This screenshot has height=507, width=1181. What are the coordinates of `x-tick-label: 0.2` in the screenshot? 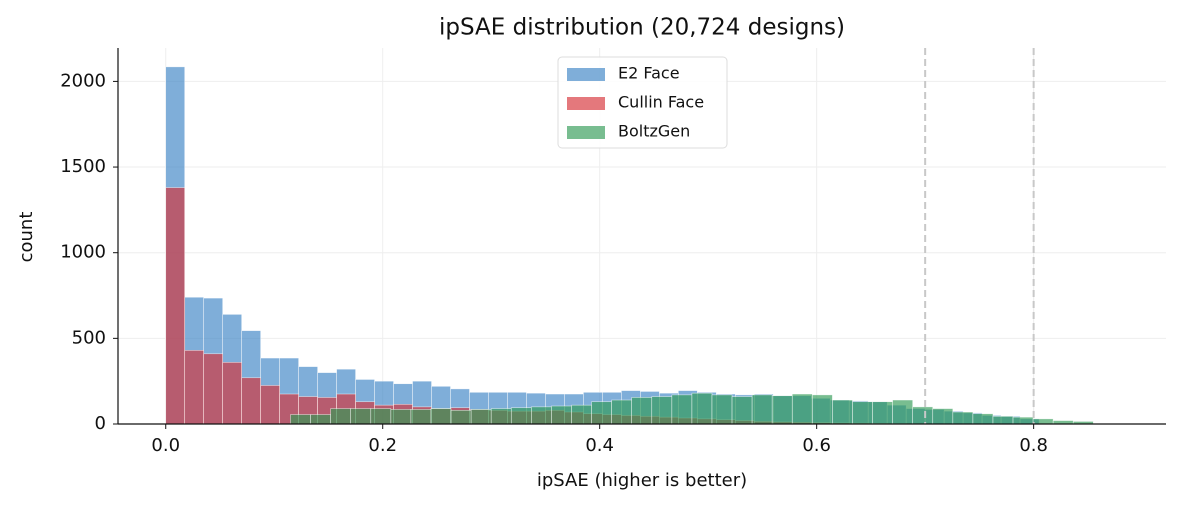 It's located at (382, 445).